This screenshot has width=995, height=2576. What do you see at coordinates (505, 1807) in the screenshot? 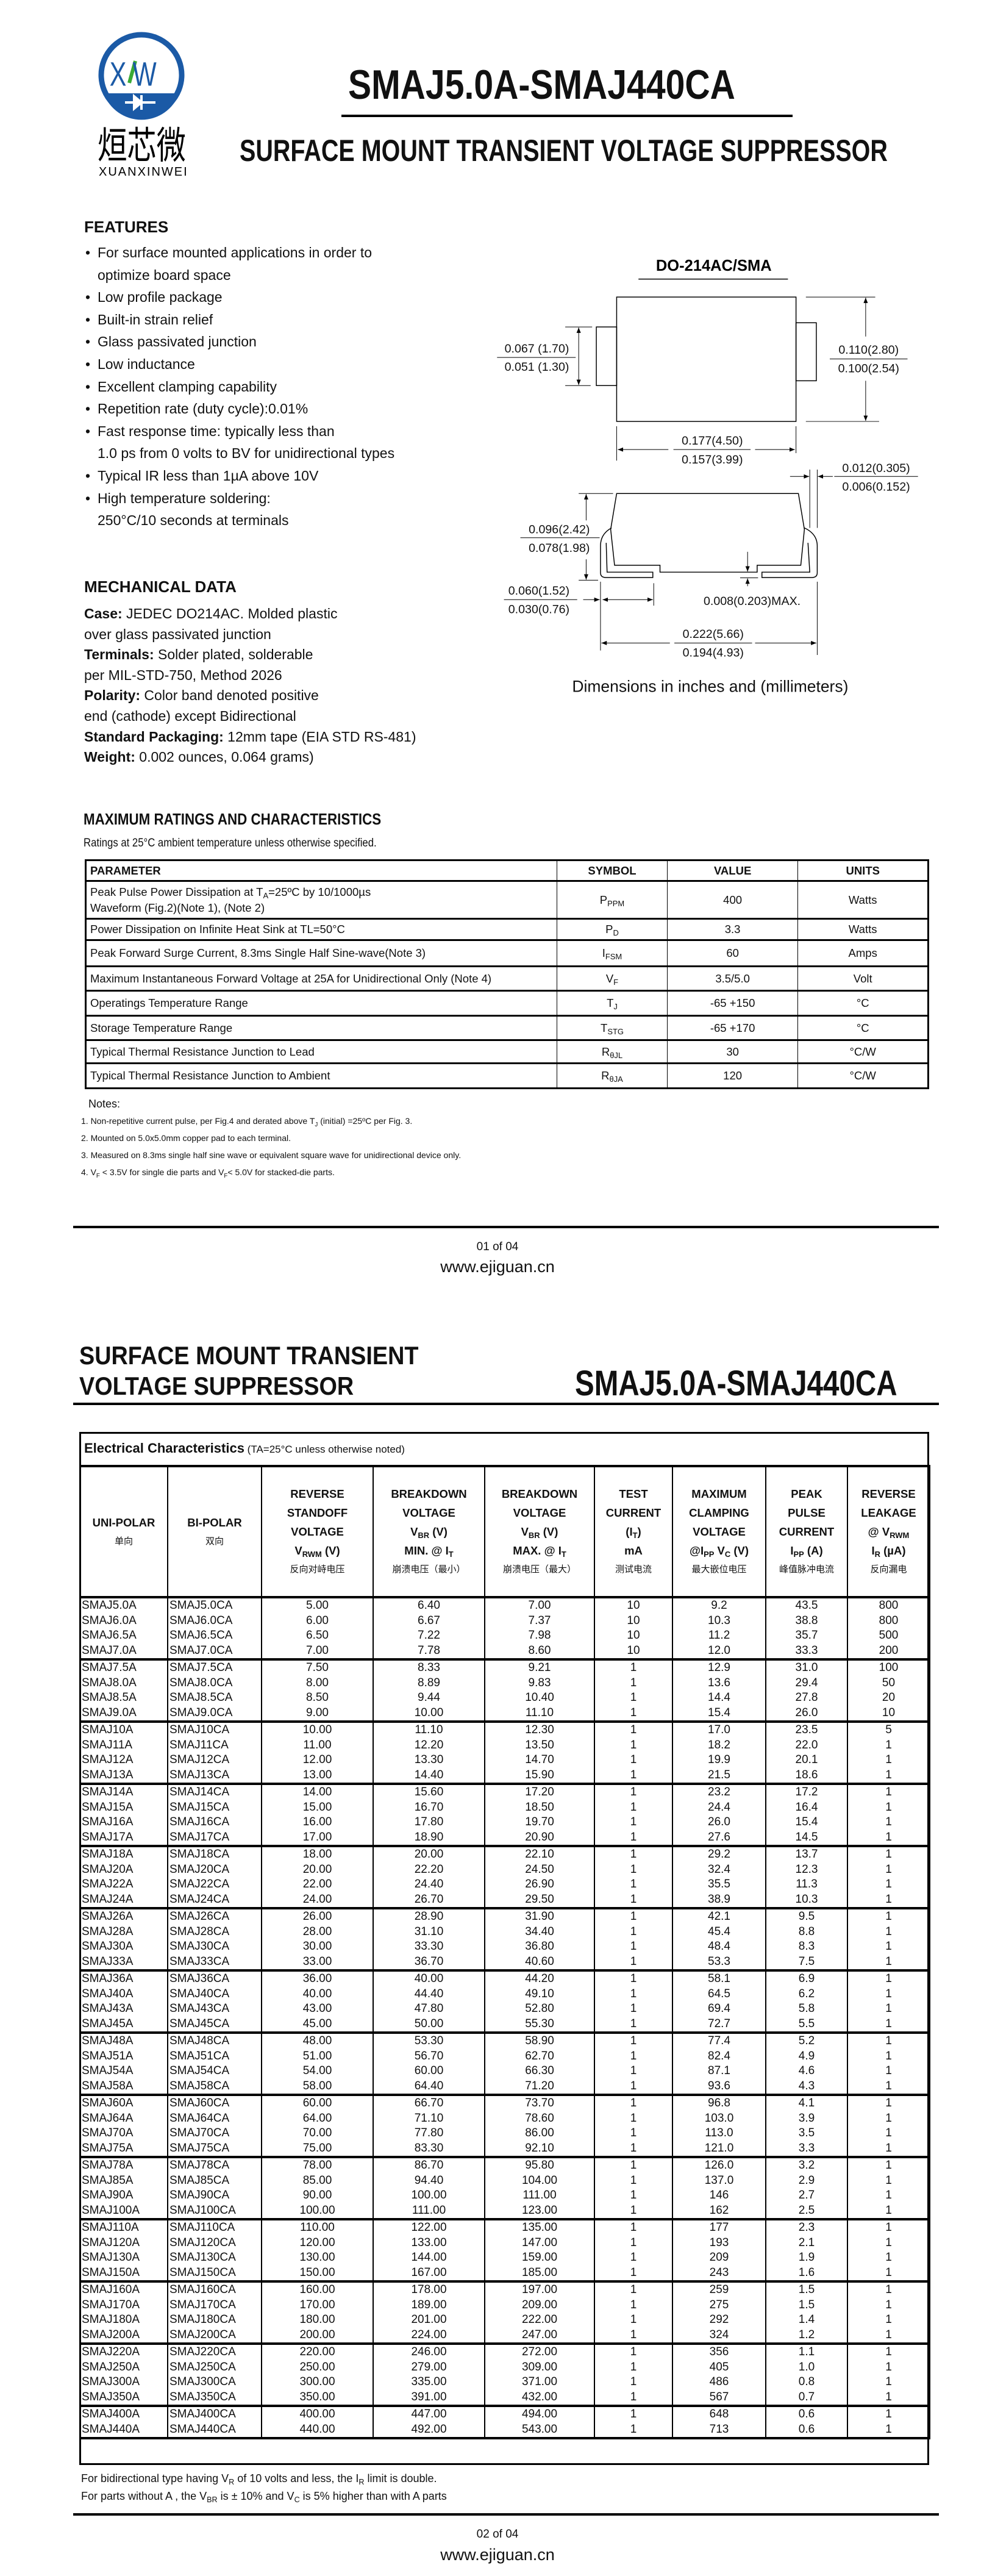
I see `table-row: SMAJ15A SMAJ15CA 15.00 16.70 18.50 1 24.4 16.4 1` at bounding box center [505, 1807].